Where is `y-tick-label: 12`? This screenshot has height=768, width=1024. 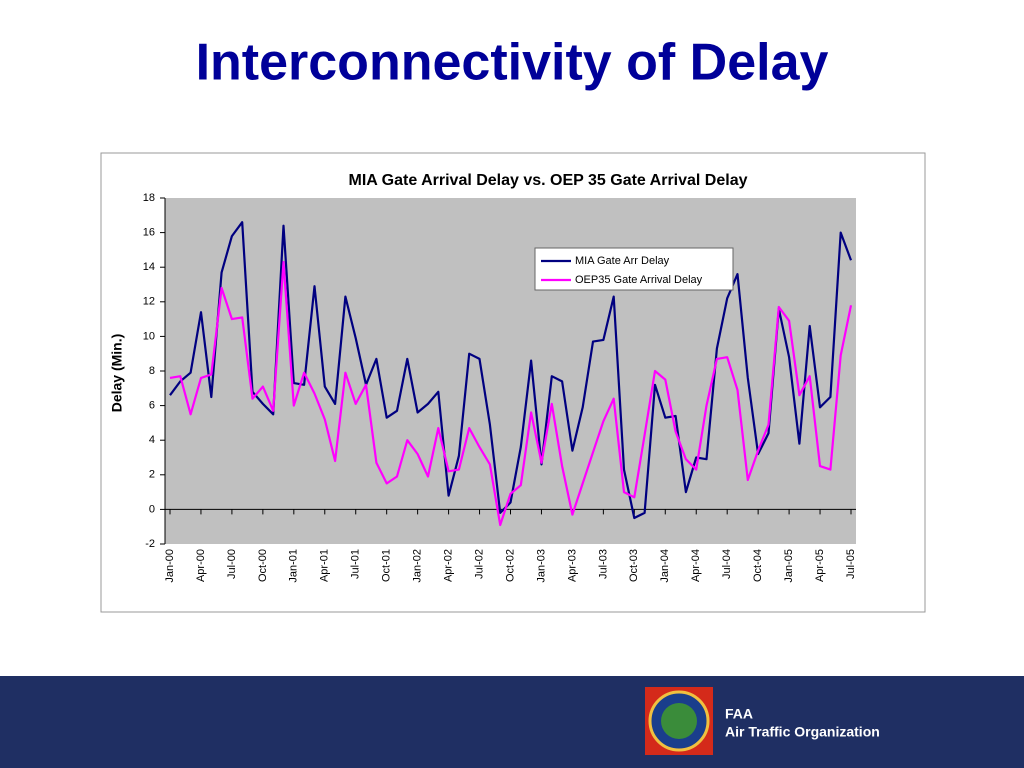 y-tick-label: 12 is located at coordinates (149, 302).